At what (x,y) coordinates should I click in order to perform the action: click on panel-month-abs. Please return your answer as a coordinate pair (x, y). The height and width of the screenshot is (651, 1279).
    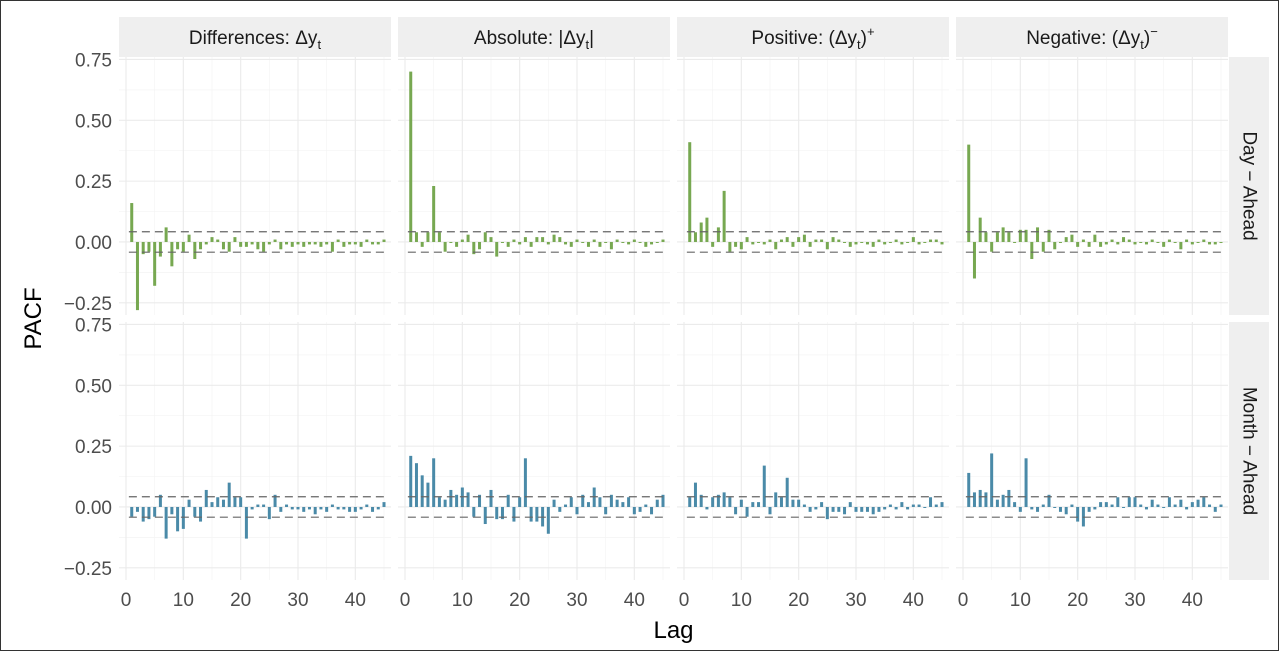
    Looking at the image, I should click on (534, 451).